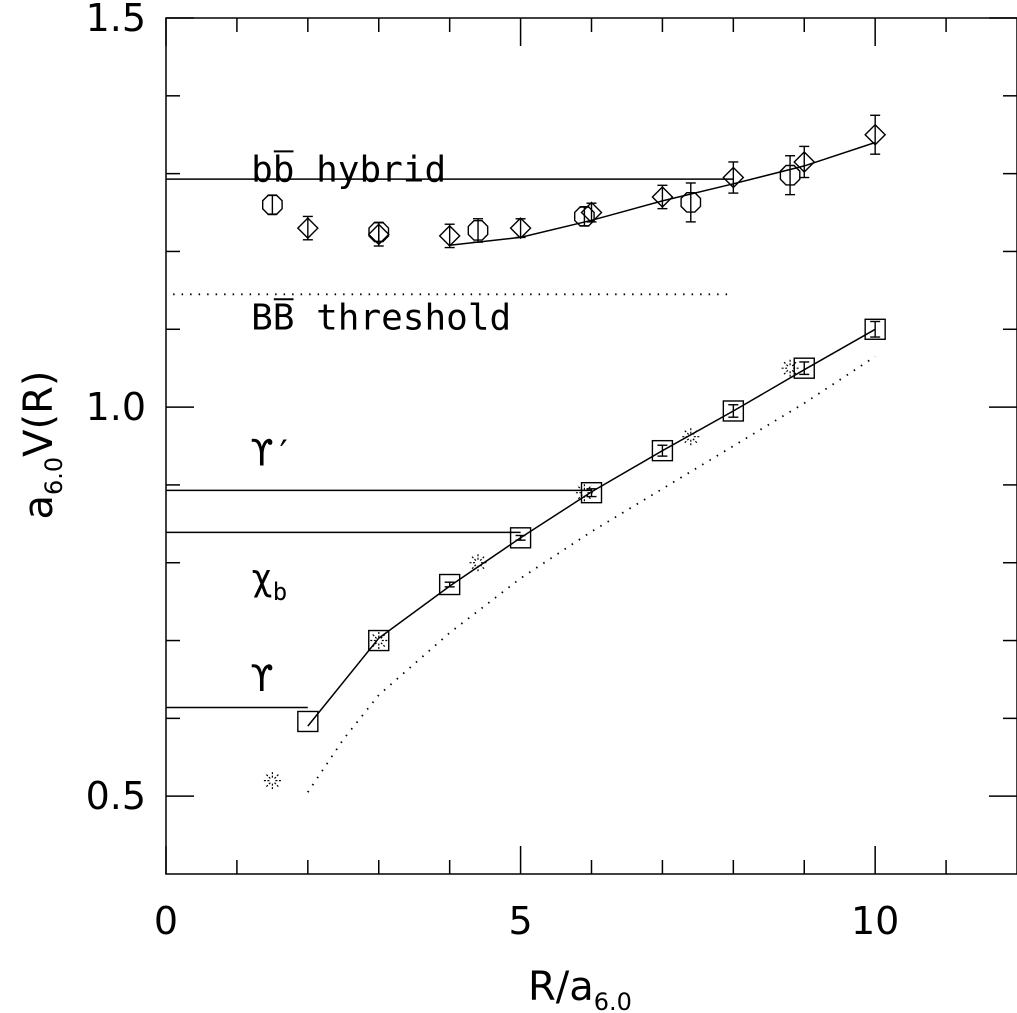 This screenshot has width=1017, height=1013. What do you see at coordinates (875, 921) in the screenshot?
I see `x-tick-label: 10` at bounding box center [875, 921].